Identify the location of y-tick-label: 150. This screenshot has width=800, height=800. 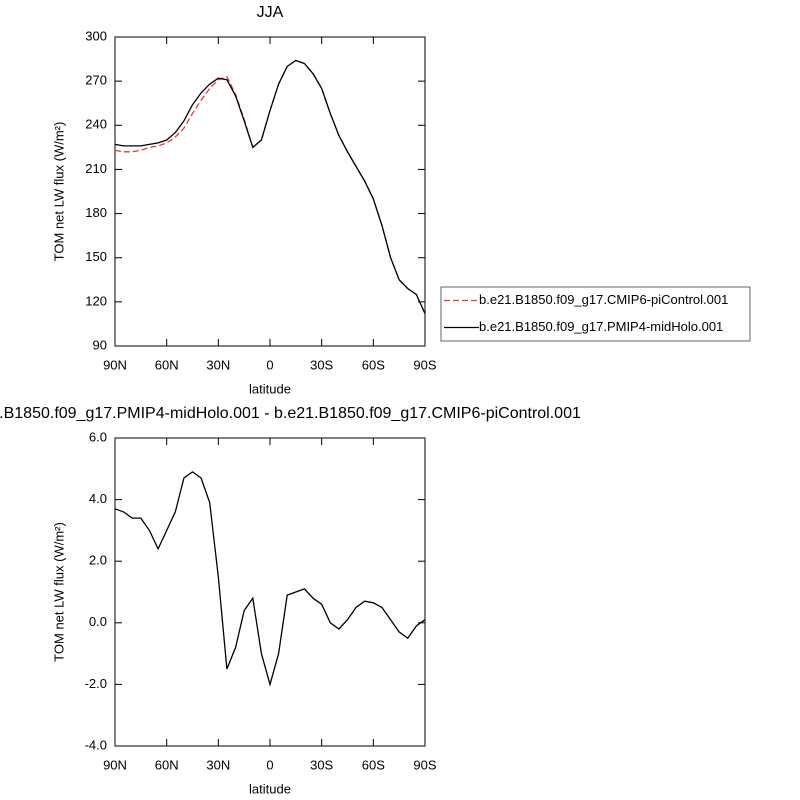
(96, 256).